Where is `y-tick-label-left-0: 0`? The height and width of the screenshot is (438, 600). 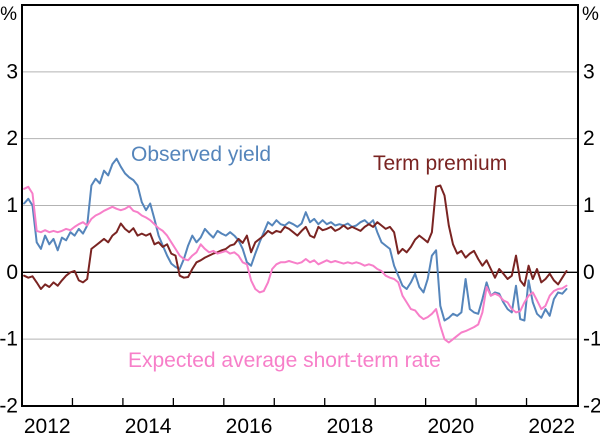
y-tick-label-left-0: 0 is located at coordinates (12, 272).